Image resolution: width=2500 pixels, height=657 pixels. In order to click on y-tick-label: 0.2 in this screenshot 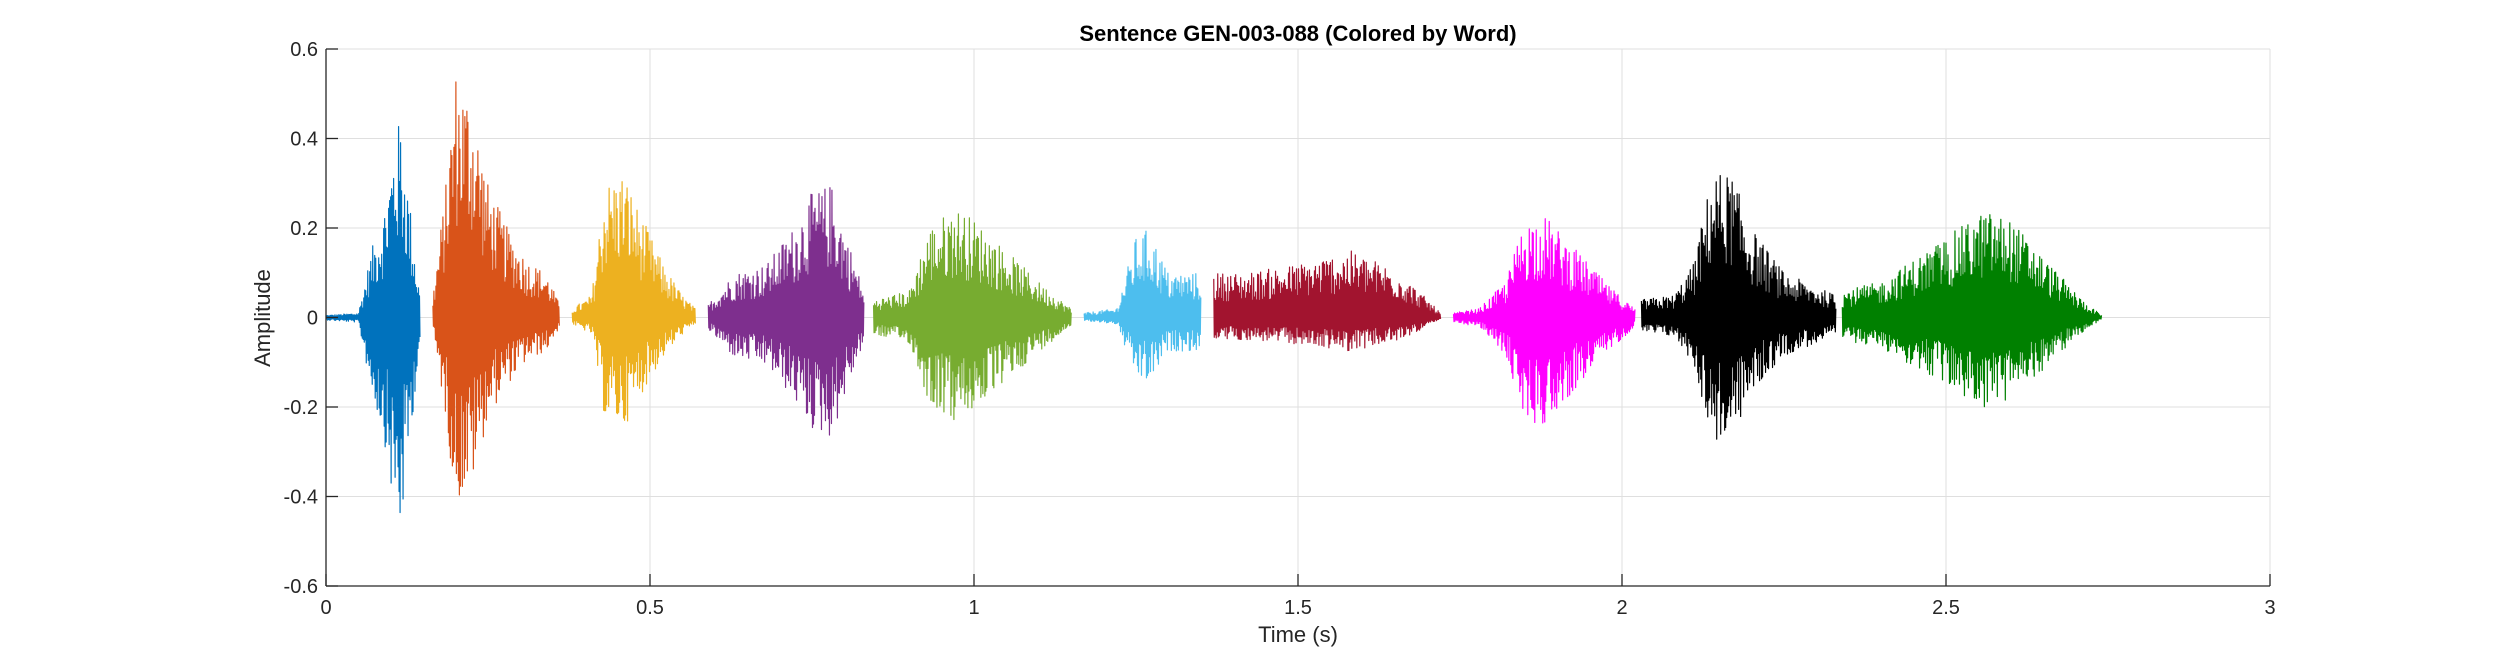, I will do `click(304, 229)`.